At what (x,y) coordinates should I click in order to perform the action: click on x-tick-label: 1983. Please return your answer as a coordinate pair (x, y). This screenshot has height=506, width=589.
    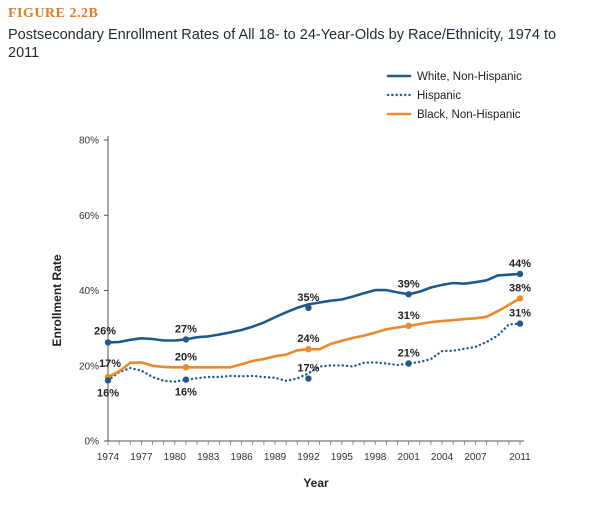
    Looking at the image, I should click on (208, 457).